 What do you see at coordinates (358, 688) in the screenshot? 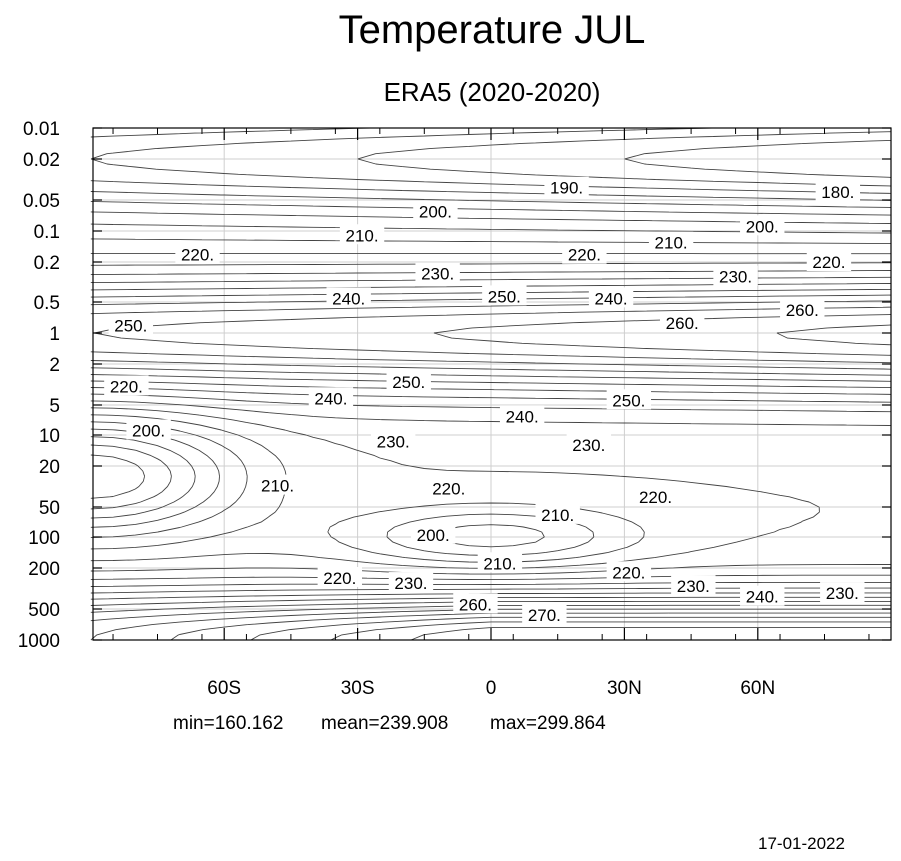
I see `x-tick-label: 30S` at bounding box center [358, 688].